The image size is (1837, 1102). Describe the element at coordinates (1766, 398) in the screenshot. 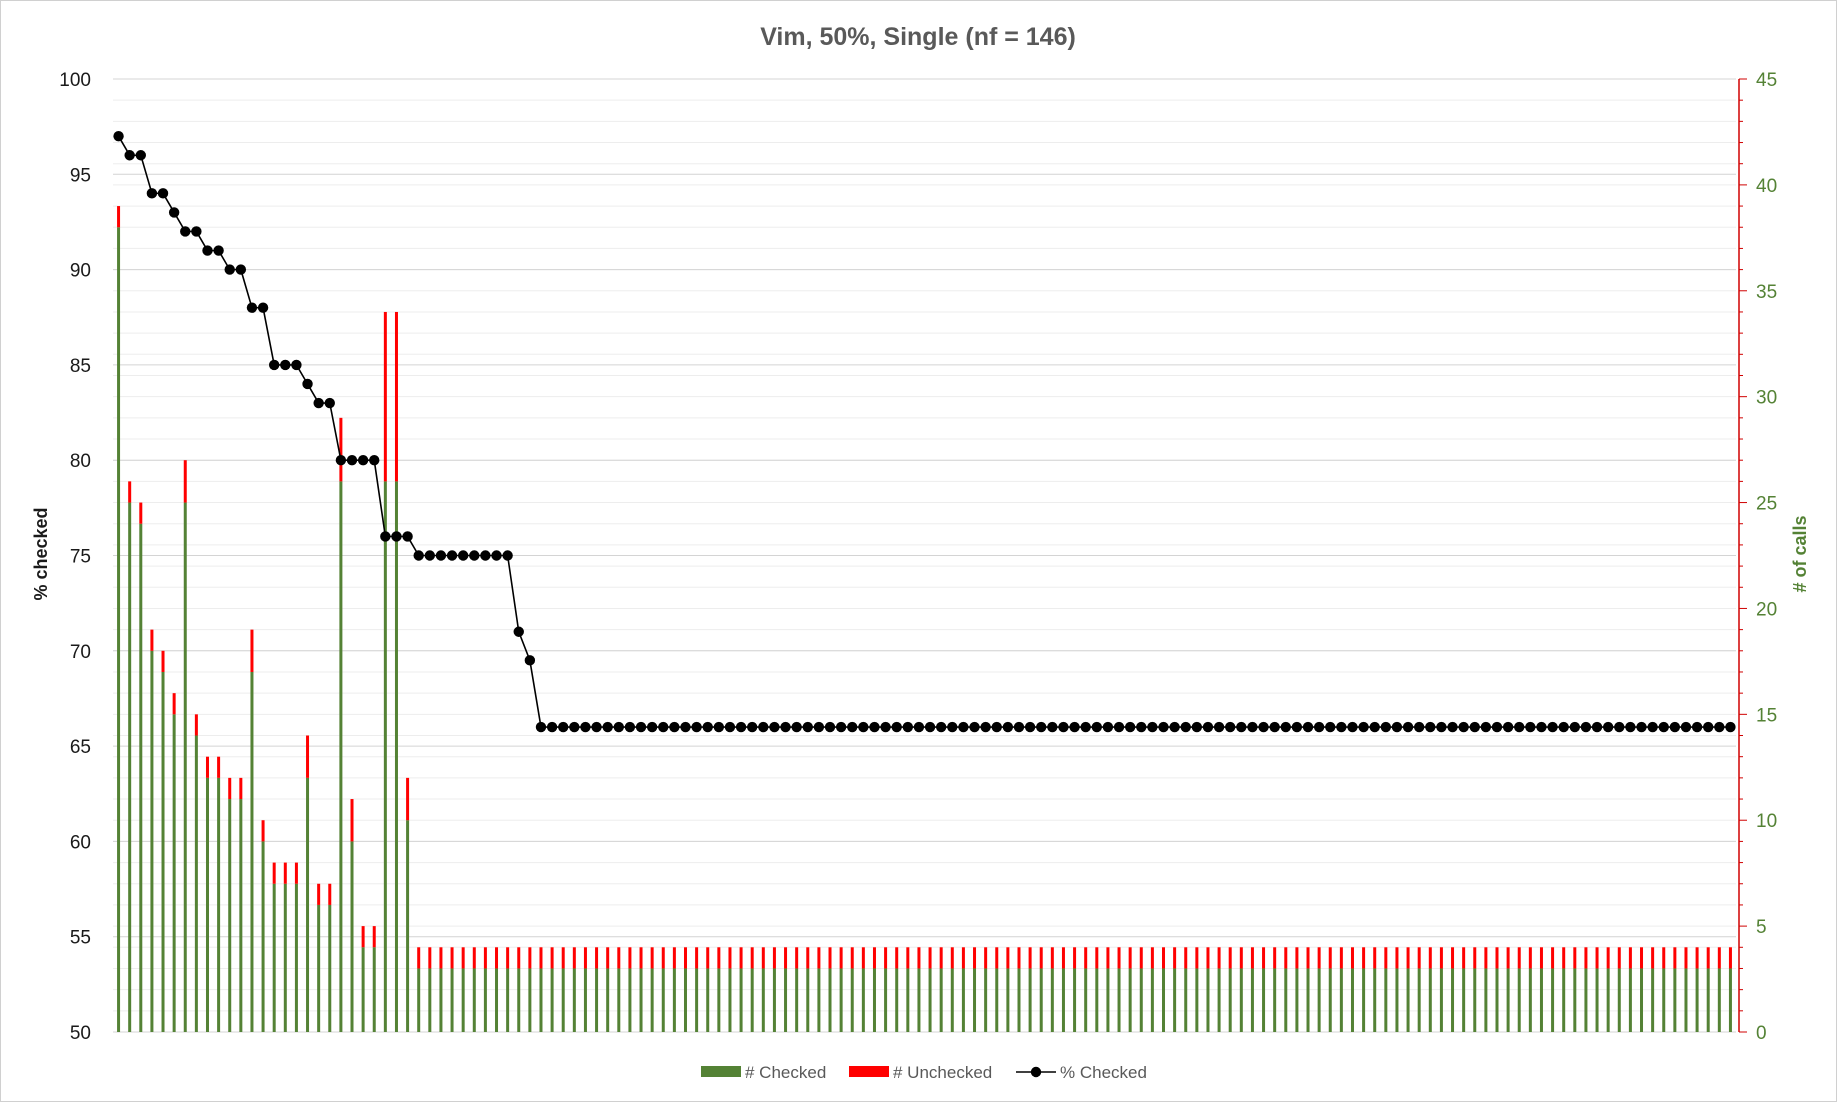

I see `y-tick-label-right: 30` at that location.